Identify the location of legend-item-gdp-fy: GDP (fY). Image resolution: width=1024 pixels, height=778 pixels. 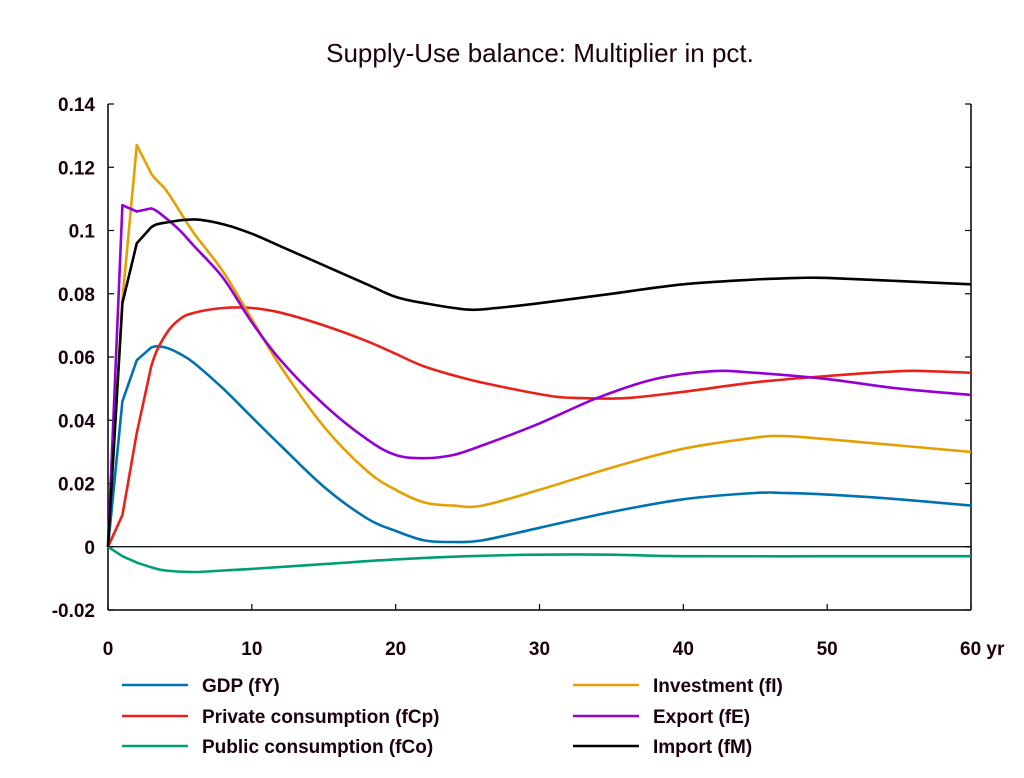
(201, 686).